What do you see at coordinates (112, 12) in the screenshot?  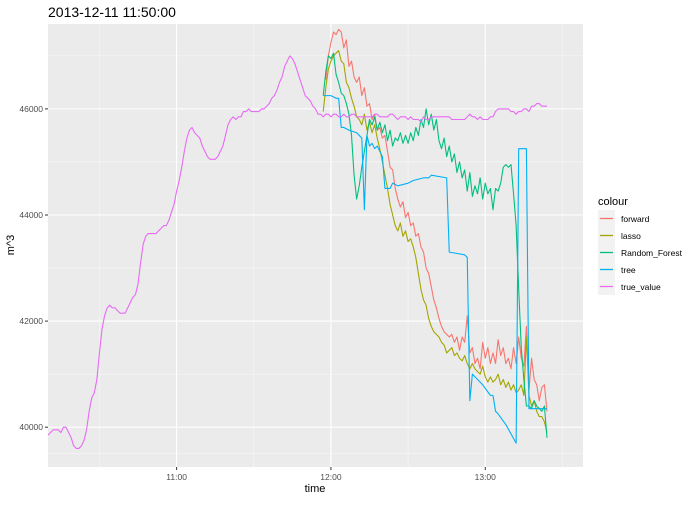 I see `chart-title: 2013-12-11 11:50:00` at bounding box center [112, 12].